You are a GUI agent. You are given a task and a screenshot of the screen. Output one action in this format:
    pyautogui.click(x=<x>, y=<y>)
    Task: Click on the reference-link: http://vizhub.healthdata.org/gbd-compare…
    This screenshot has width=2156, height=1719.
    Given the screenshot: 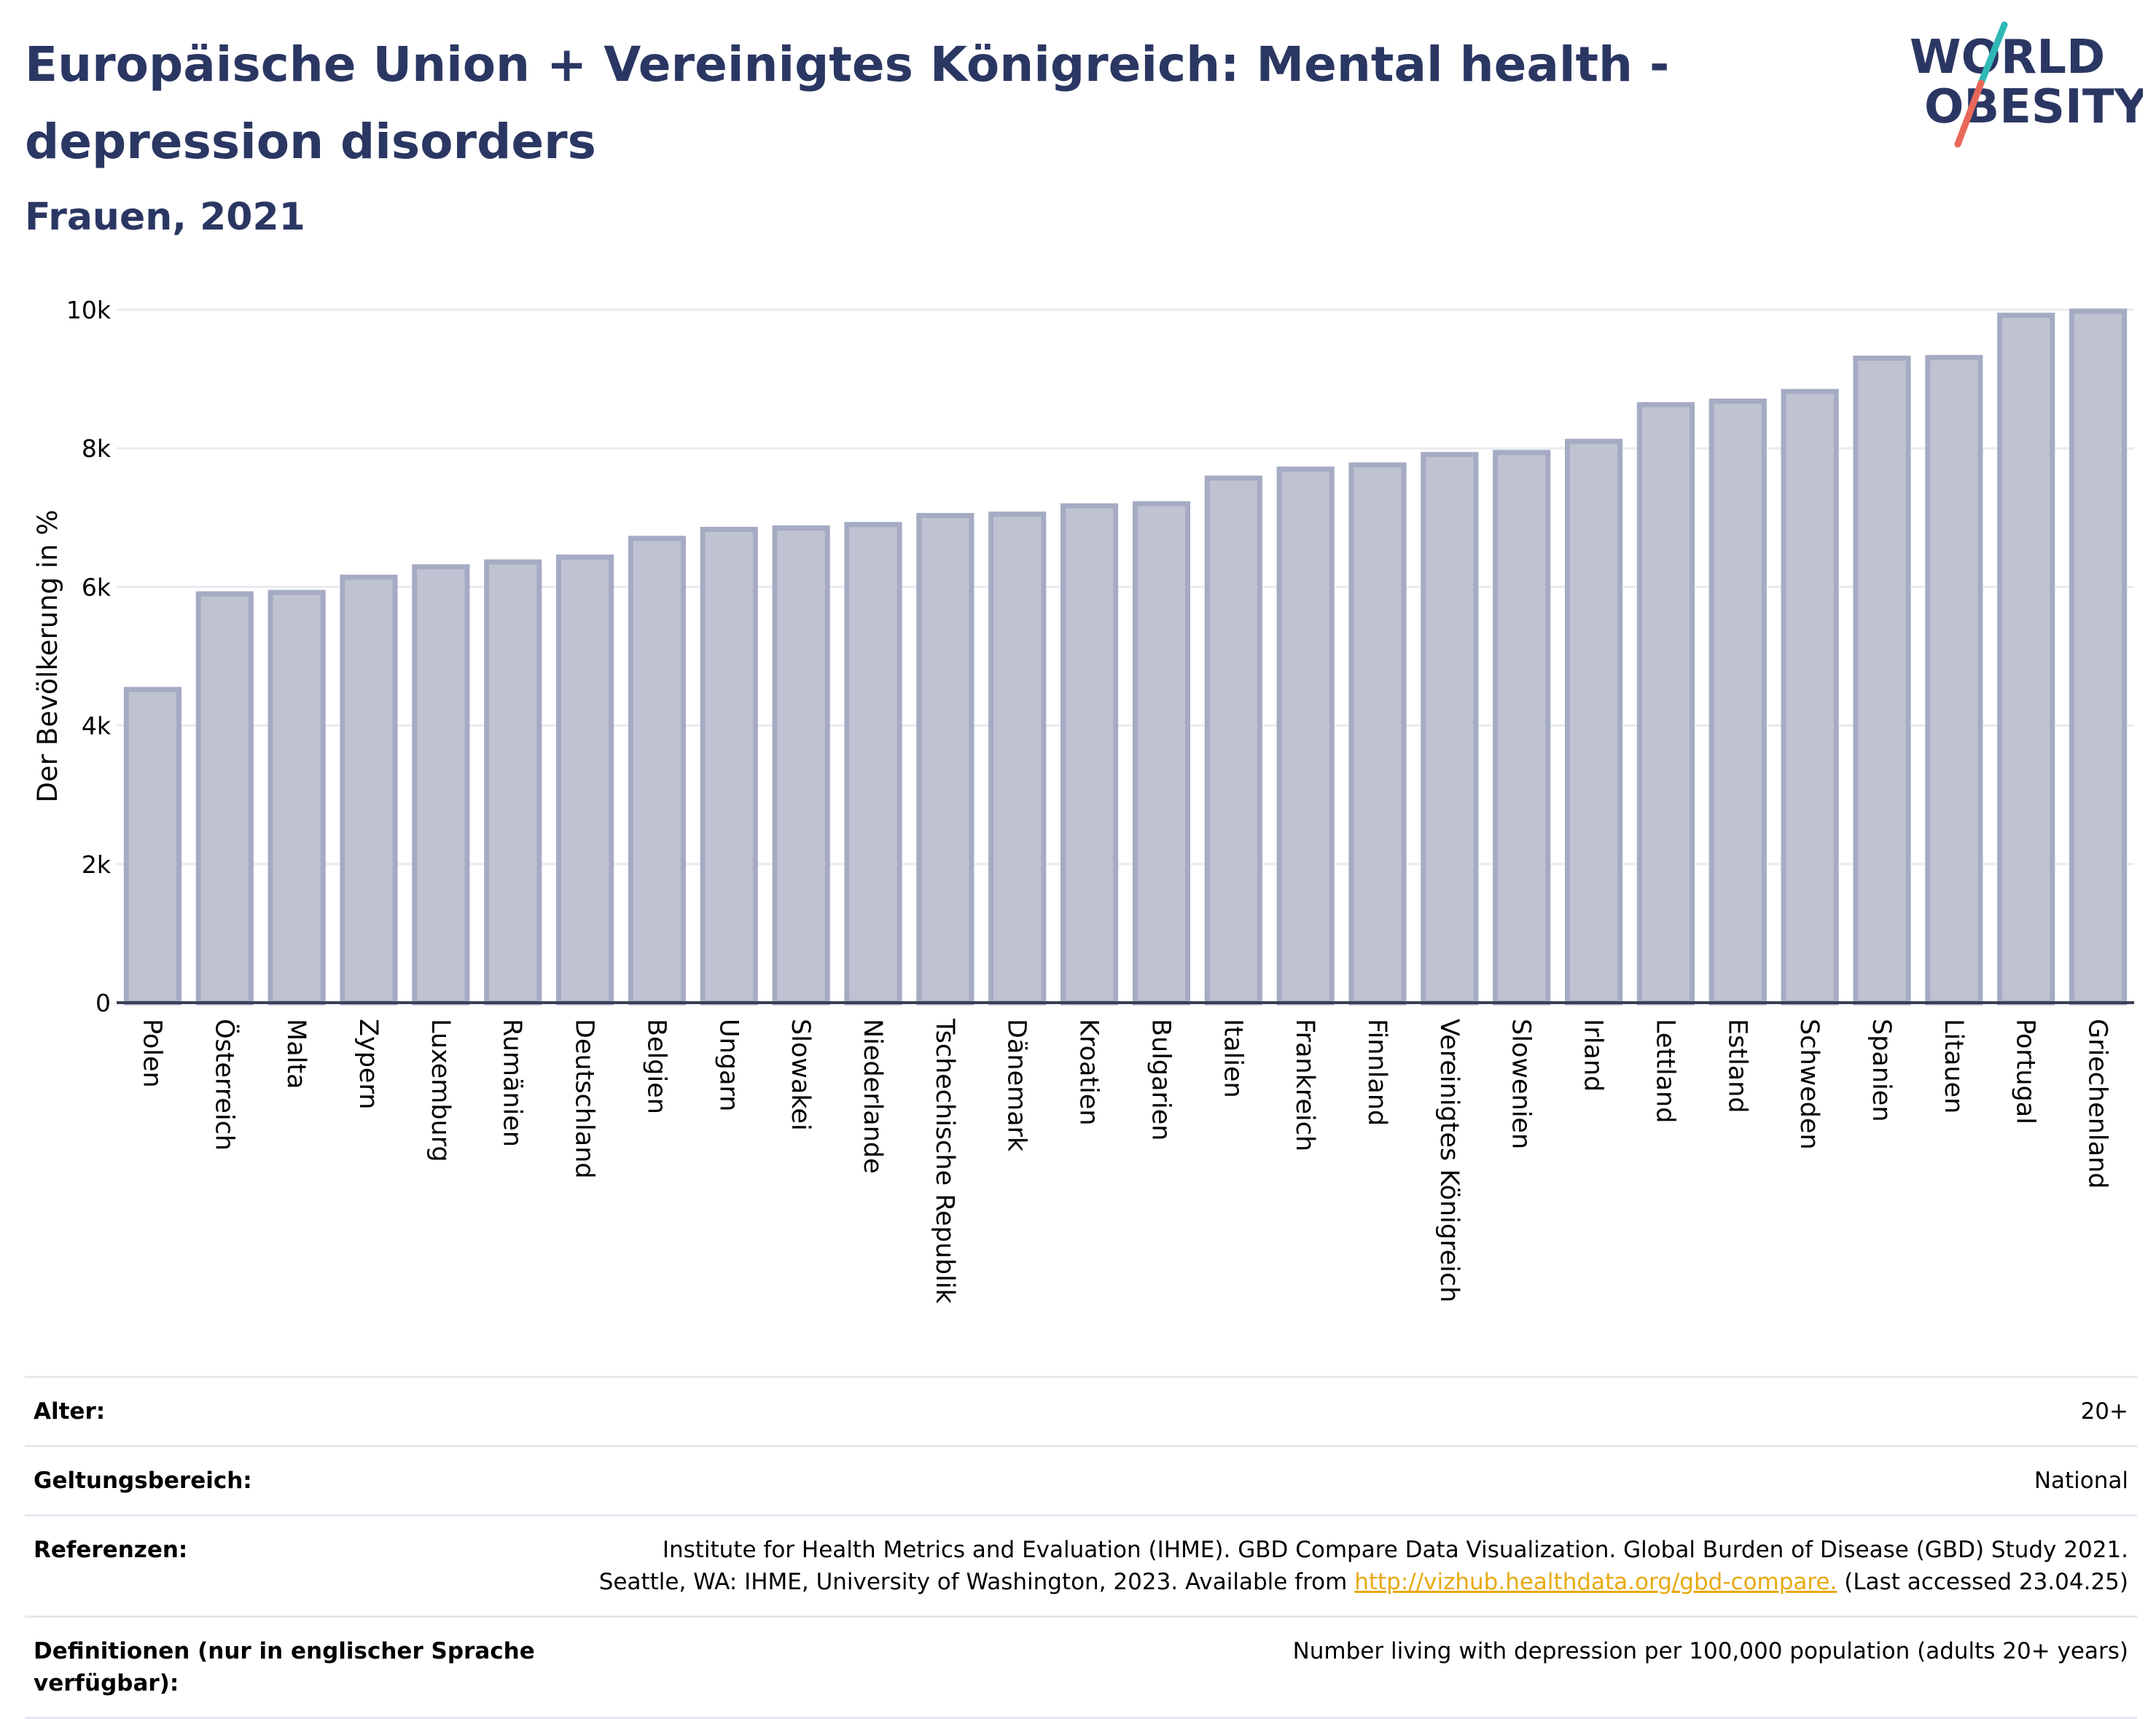 What is the action you would take?
    pyautogui.click(x=1595, y=1582)
    